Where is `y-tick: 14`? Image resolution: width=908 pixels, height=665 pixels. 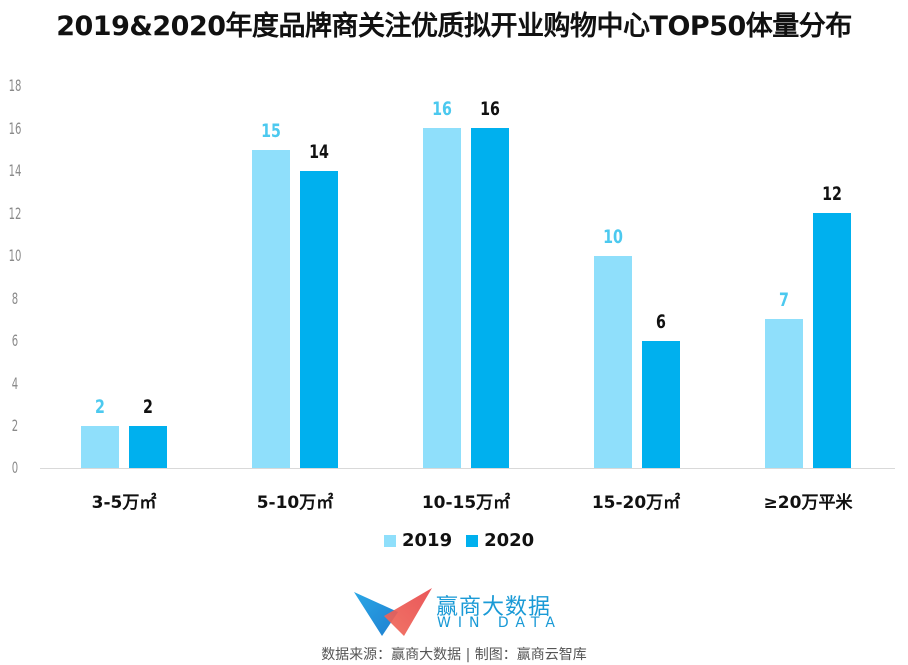 y-tick: 14 is located at coordinates (15, 170).